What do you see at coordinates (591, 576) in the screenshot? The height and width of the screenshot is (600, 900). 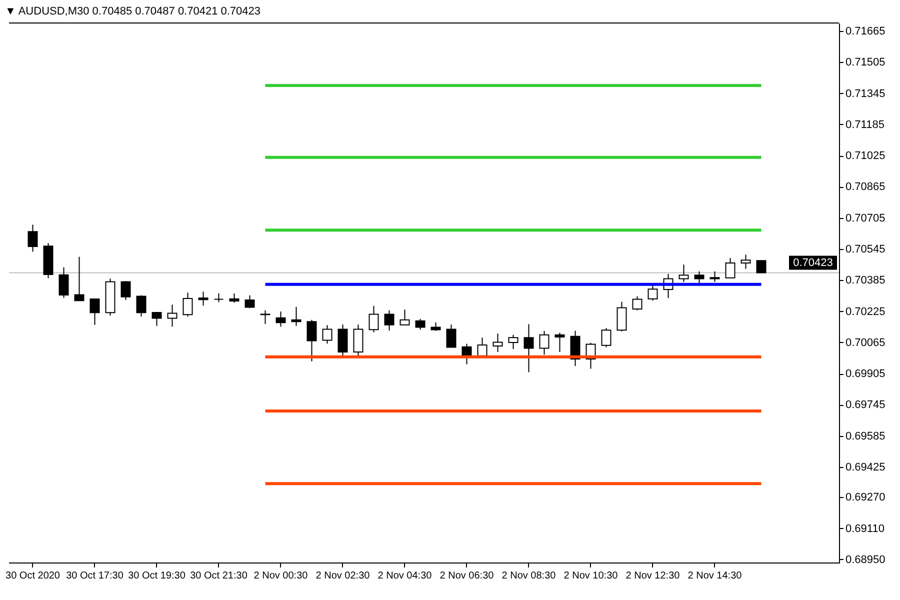 I see `x-tick-label: 2 Nov 10:30` at bounding box center [591, 576].